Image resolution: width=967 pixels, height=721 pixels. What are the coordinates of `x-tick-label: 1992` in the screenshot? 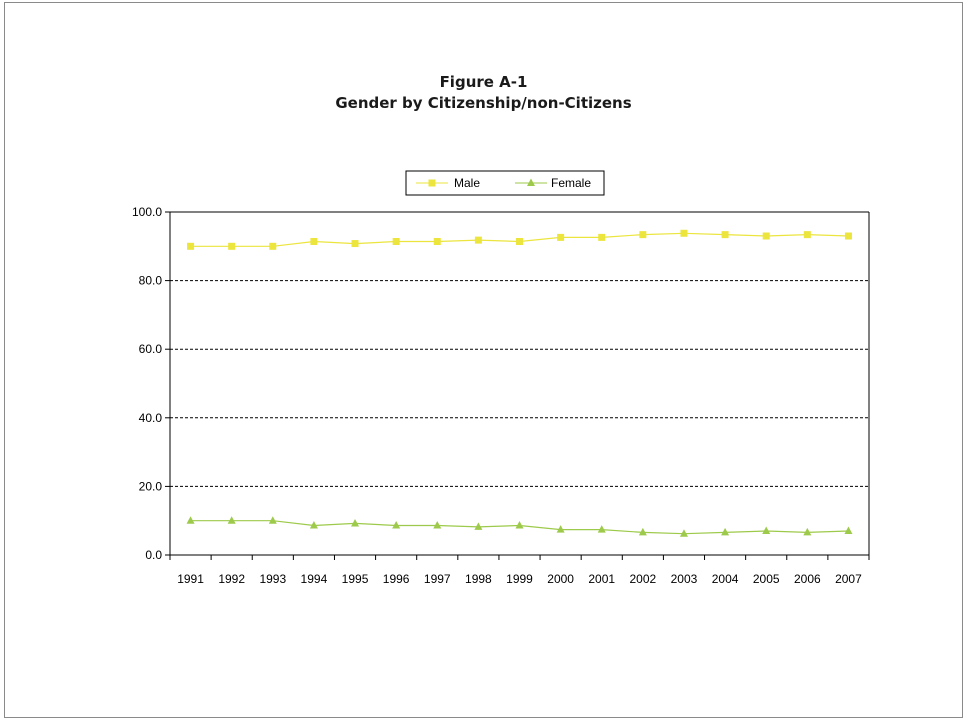 It's located at (231, 579).